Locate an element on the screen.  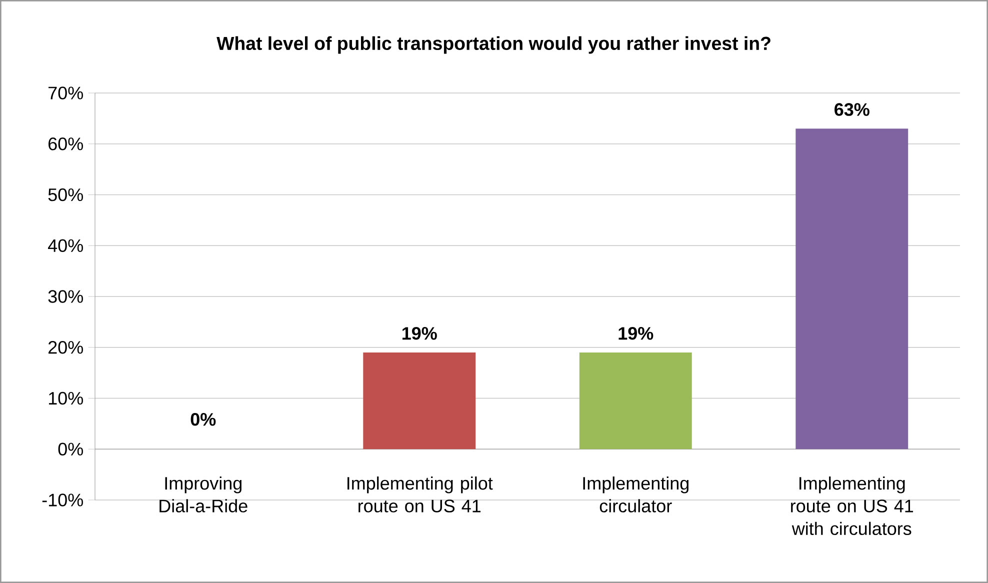
y-tick-label: -10% is located at coordinates (62, 500).